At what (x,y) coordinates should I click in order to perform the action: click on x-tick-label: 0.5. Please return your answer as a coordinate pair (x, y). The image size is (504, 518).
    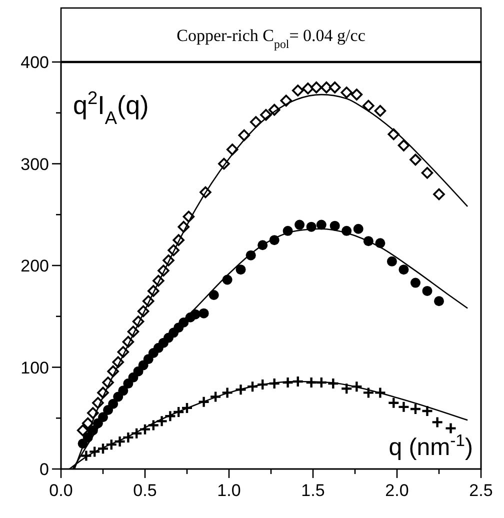
    Looking at the image, I should click on (145, 490).